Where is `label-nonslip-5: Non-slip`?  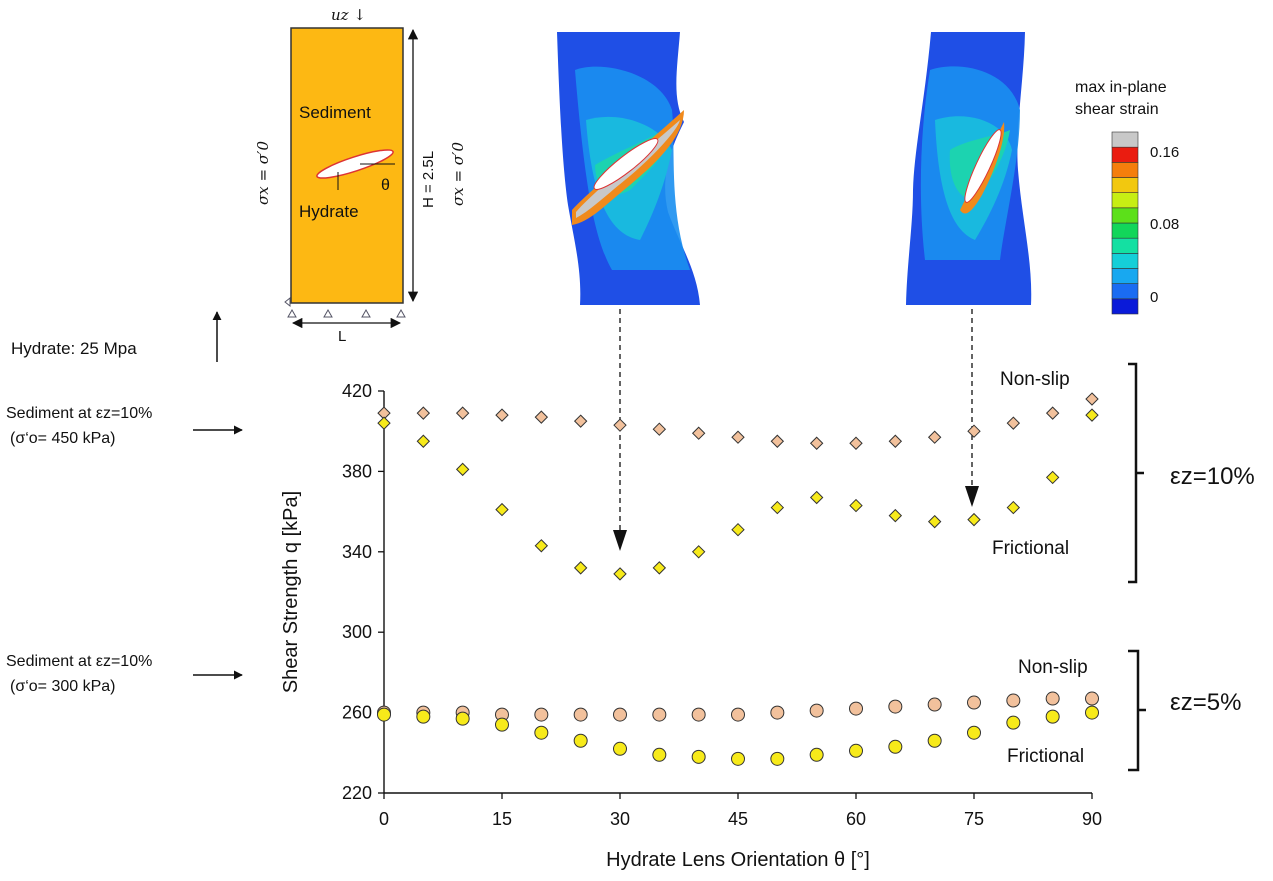
label-nonslip-5: Non-slip is located at coordinates (1053, 667).